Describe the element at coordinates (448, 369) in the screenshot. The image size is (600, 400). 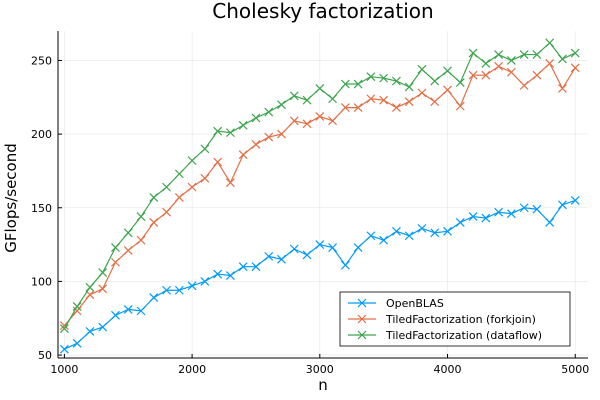
I see `x-tick-label: 4000` at that location.